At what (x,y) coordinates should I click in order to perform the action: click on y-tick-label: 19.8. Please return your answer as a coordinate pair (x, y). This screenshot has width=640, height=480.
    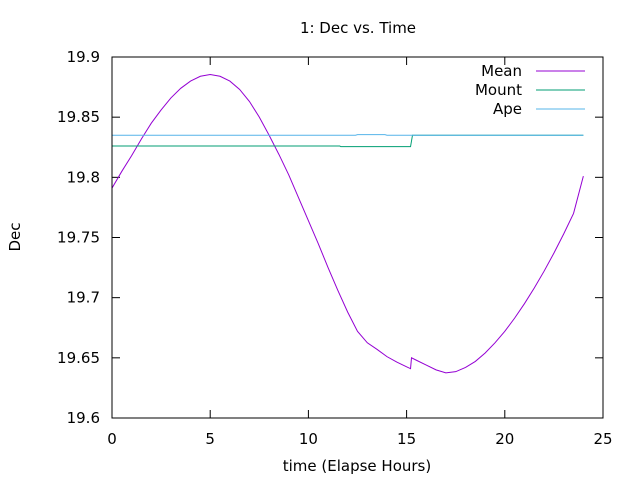
    Looking at the image, I should click on (83, 177).